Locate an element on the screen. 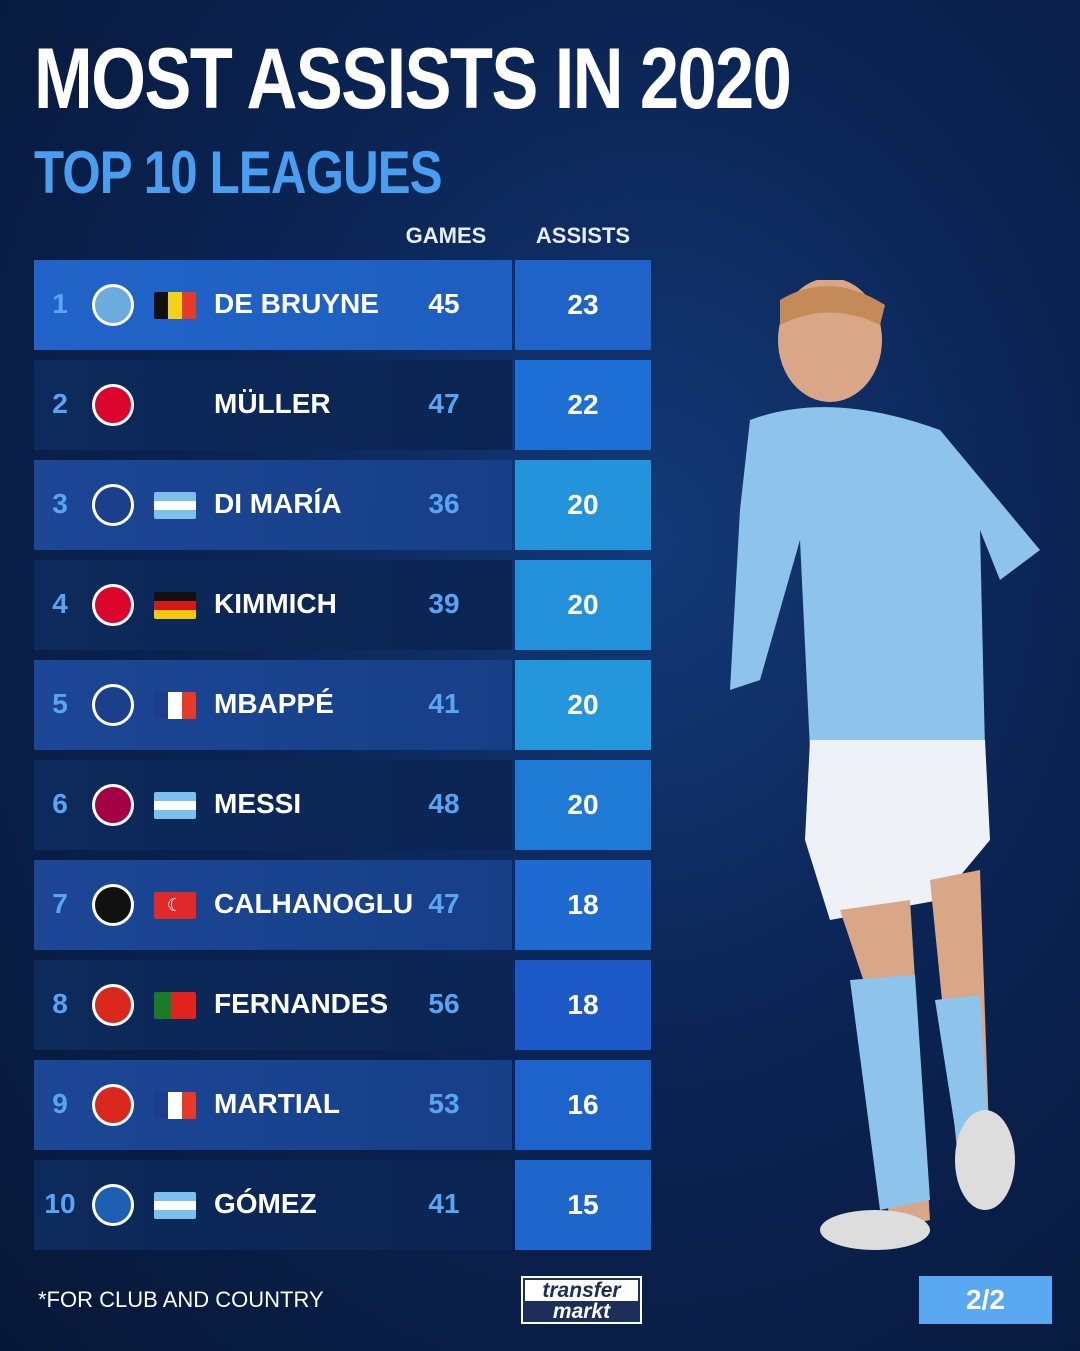  logo-top-text: transfer is located at coordinates (581, 1290).